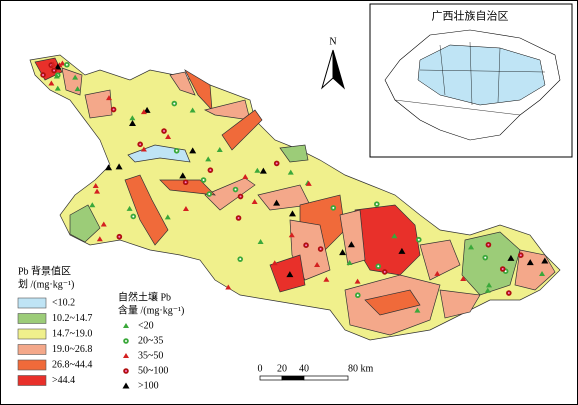 This screenshot has height=405, width=578. Describe the element at coordinates (316, 372) in the screenshot. I see `scale-bar: 0 20 40 80 km` at that location.